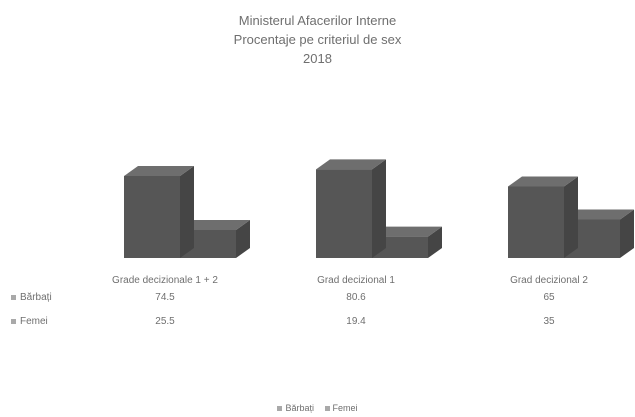  What do you see at coordinates (549, 280) in the screenshot?
I see `category-label: Grad decizional 2` at bounding box center [549, 280].